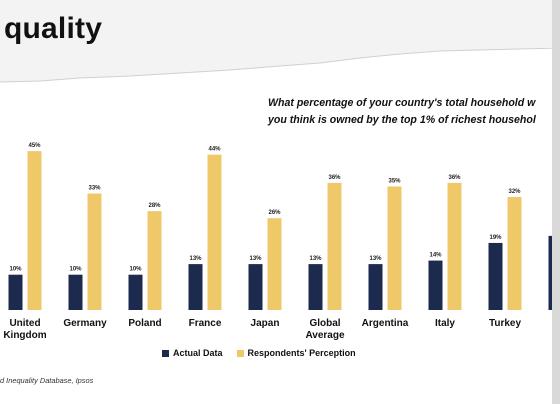  Describe the element at coordinates (324, 323) in the screenshot. I see `category-label-5-0: Global` at that location.